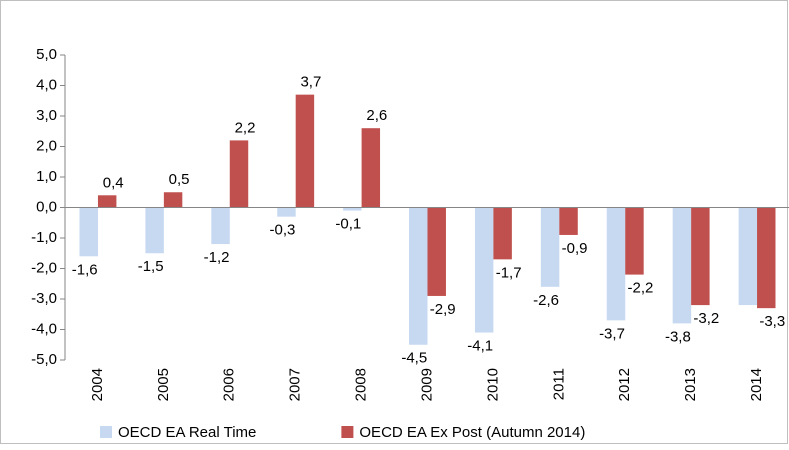 This screenshot has width=789, height=450. I want to click on y-tick-label: -5,0, so click(44, 359).